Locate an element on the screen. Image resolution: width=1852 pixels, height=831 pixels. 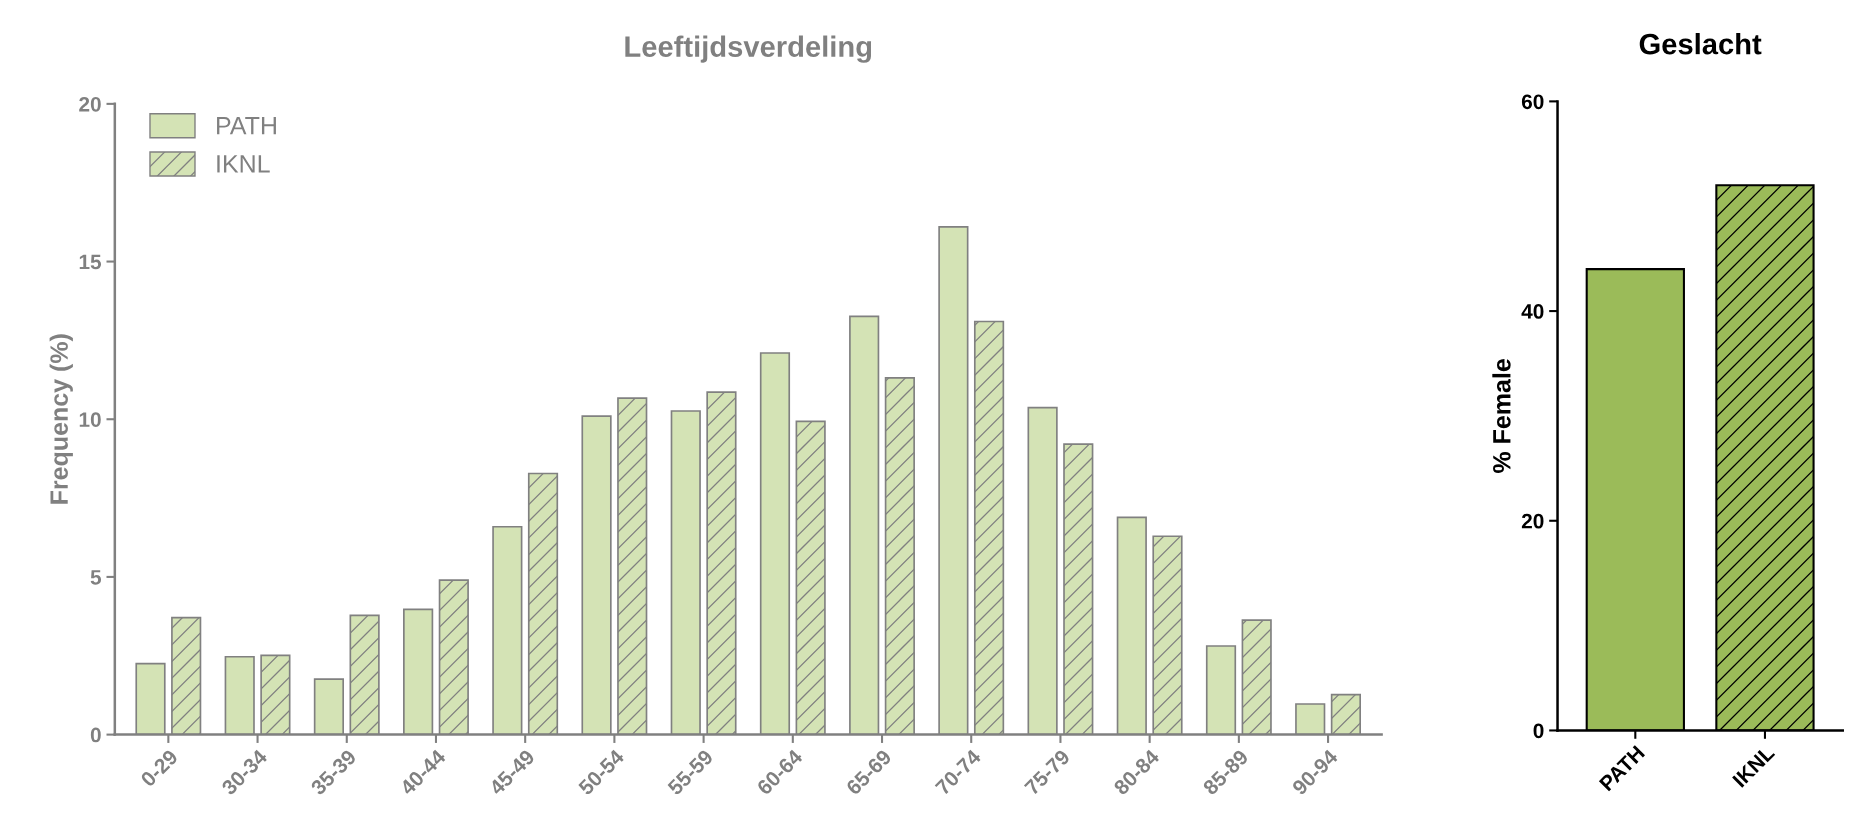
chart-title: Leeftijdsverdeling is located at coordinates (748, 49).